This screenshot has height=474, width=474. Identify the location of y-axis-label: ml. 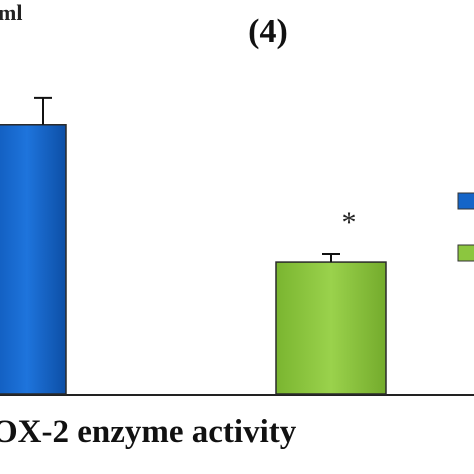
(11, 12).